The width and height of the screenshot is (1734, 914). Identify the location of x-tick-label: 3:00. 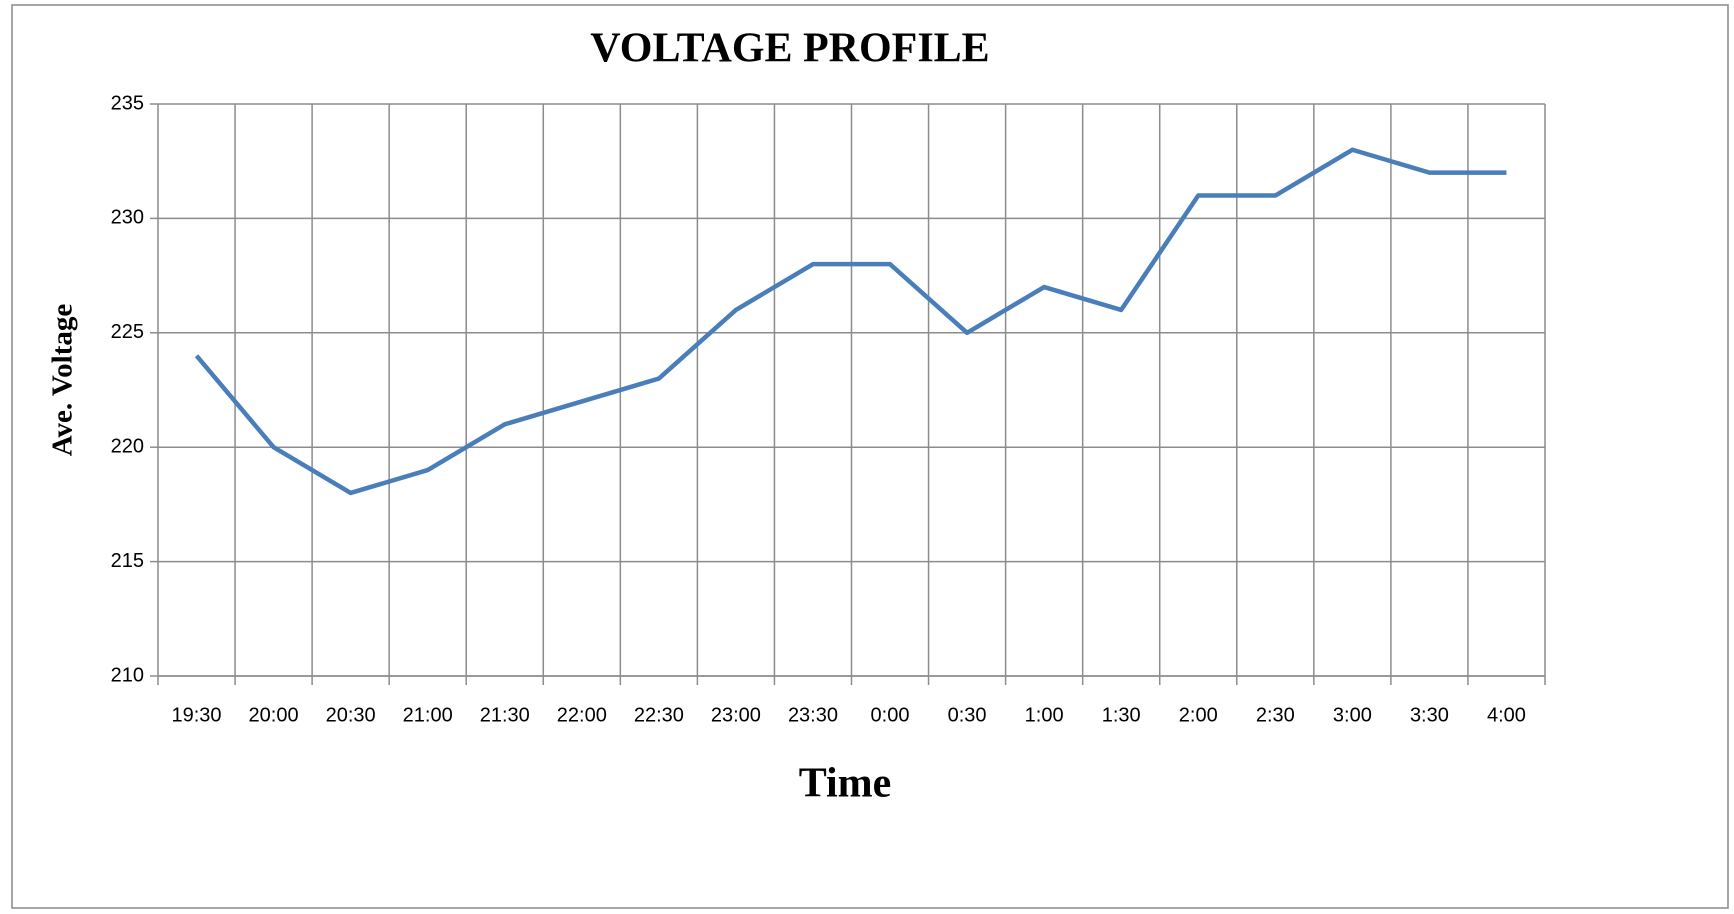
(1352, 715).